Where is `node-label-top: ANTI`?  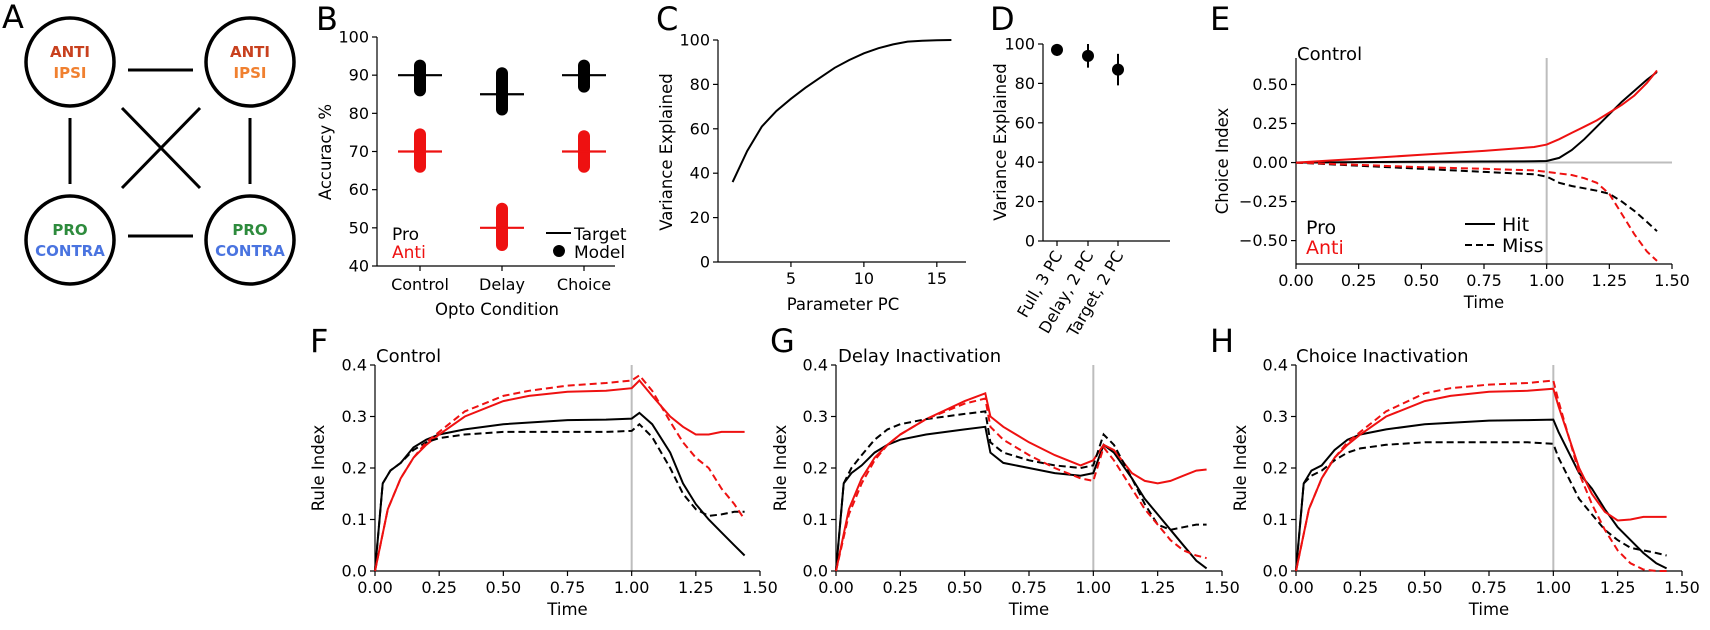
node-label-top: ANTI is located at coordinates (250, 52).